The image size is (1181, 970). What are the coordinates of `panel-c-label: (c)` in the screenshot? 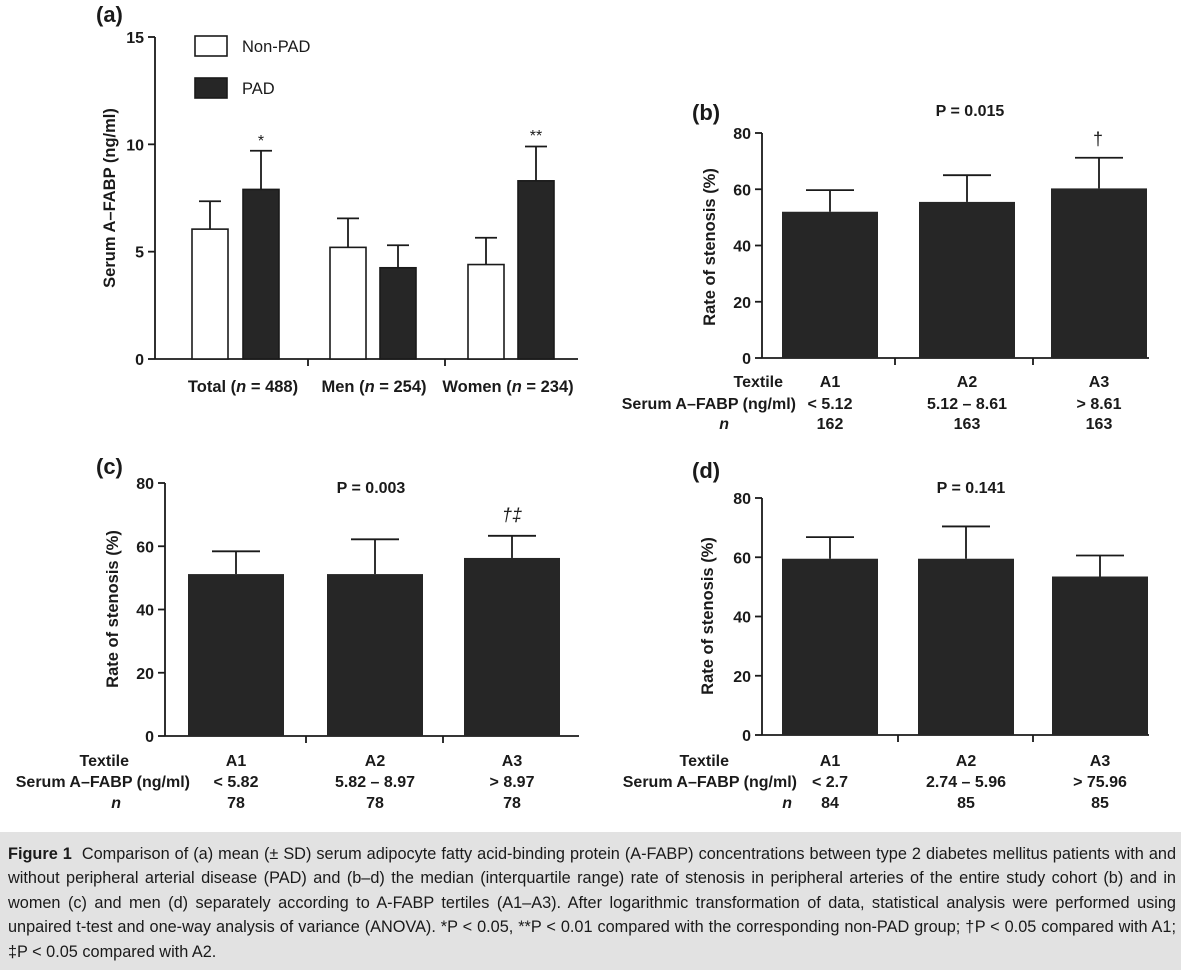 It's located at (109, 466).